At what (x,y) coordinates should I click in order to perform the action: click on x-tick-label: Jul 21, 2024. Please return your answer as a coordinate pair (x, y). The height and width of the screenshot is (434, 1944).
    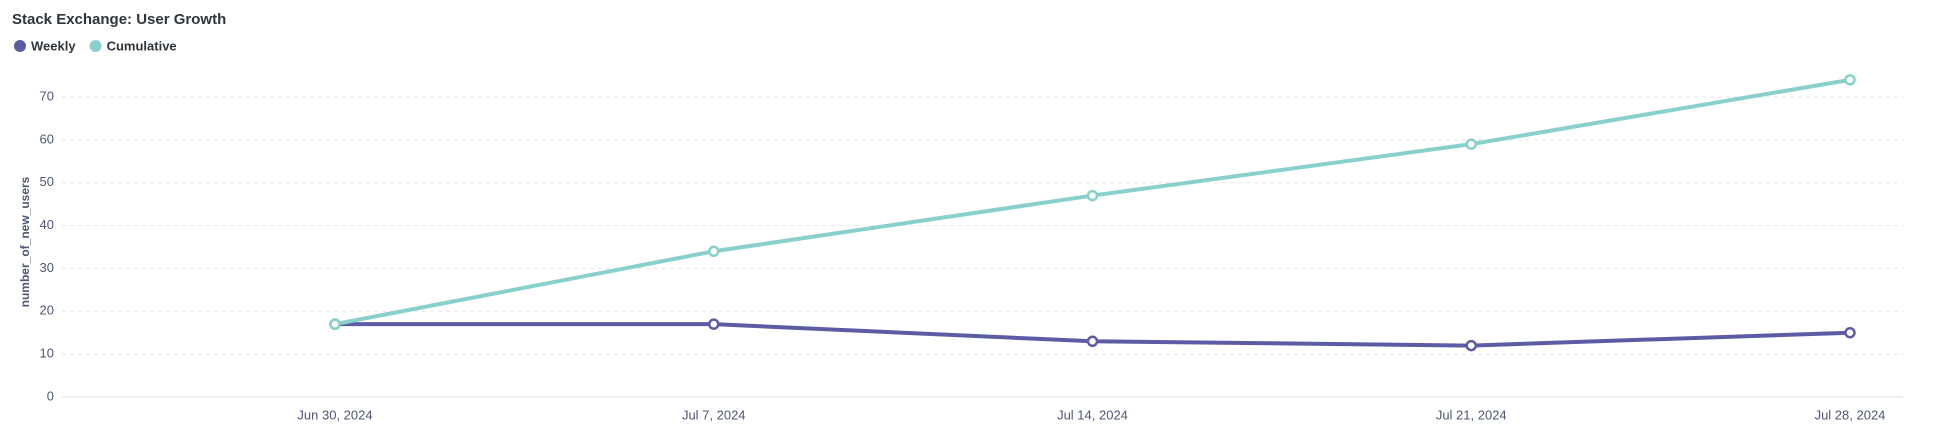
    Looking at the image, I should click on (1471, 414).